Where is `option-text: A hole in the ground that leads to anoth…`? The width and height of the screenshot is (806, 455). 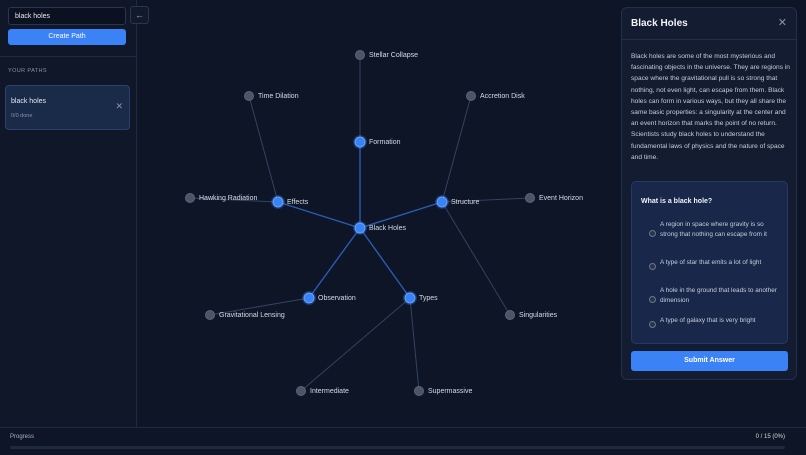 option-text: A hole in the ground that leads to anoth… is located at coordinates (718, 295).